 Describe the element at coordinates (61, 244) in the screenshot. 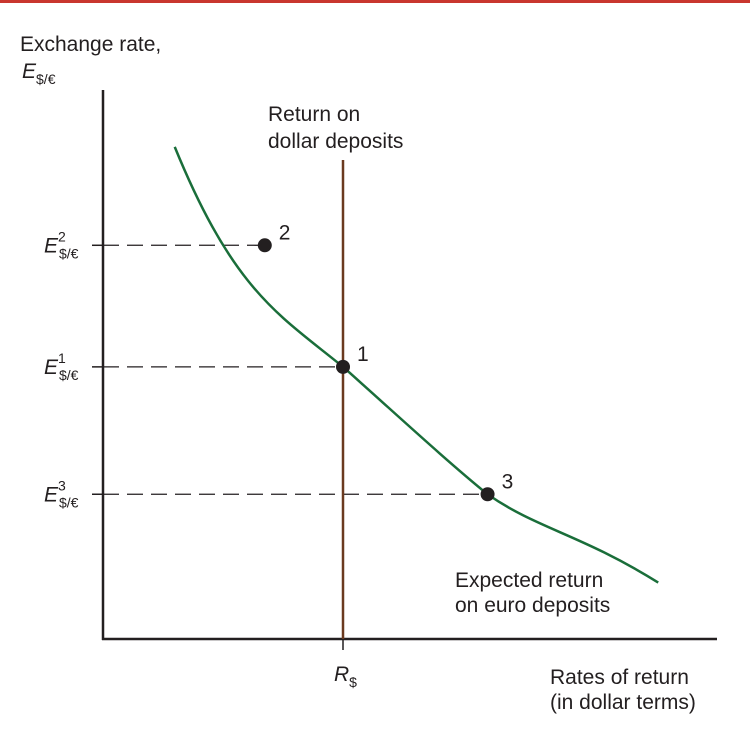

I see `y-tick-label-2: E2 $/€` at that location.